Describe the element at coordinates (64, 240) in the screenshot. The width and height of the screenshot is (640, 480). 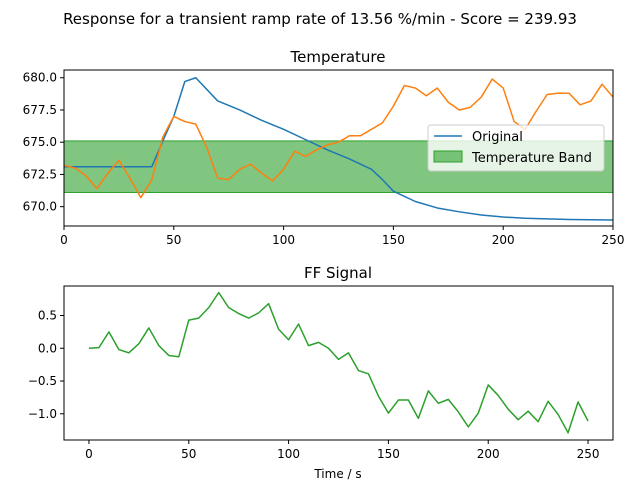
I see `temperature-xtick-label: 0` at that location.